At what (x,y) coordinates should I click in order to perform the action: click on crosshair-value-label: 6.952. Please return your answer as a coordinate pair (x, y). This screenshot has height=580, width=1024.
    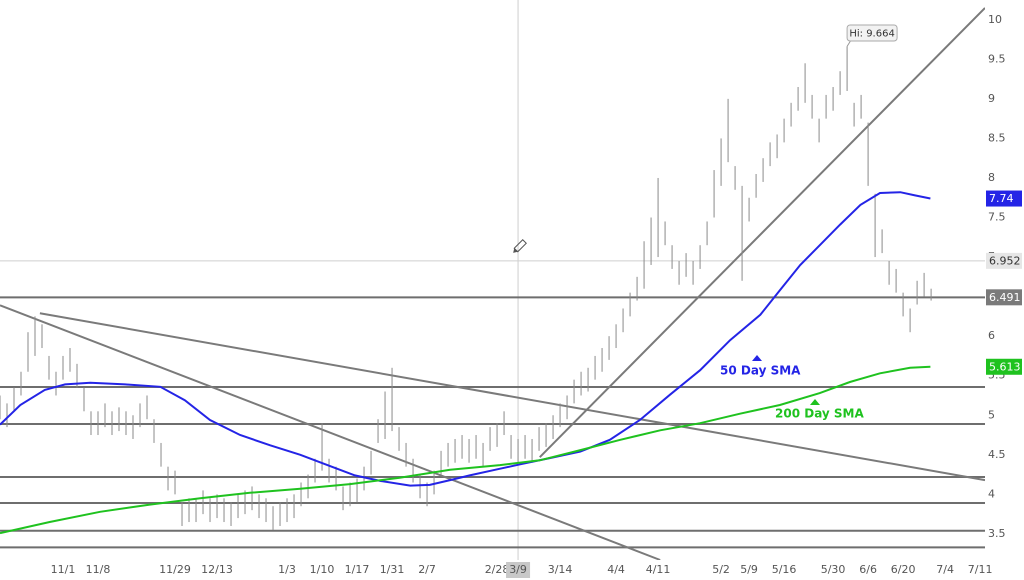
    Looking at the image, I should click on (1005, 260).